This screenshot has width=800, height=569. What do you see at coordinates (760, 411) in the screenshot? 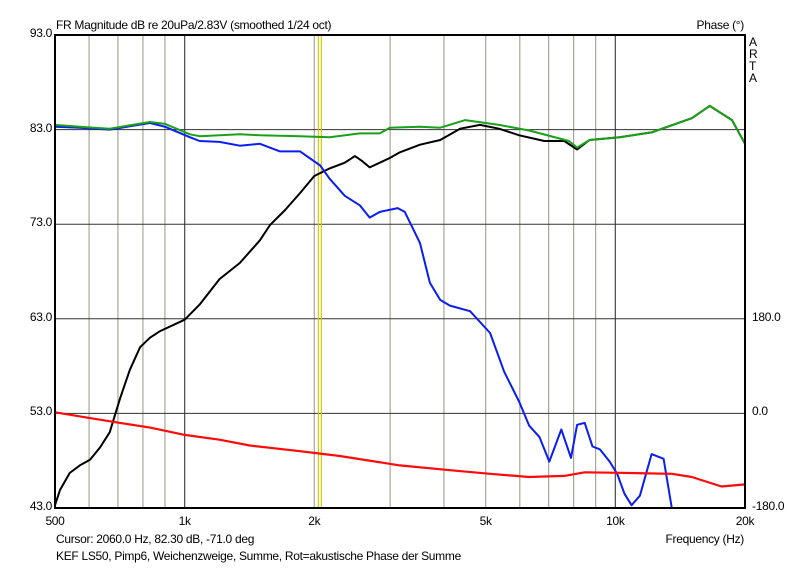
I see `y2-tick-label: 0.0` at bounding box center [760, 411].